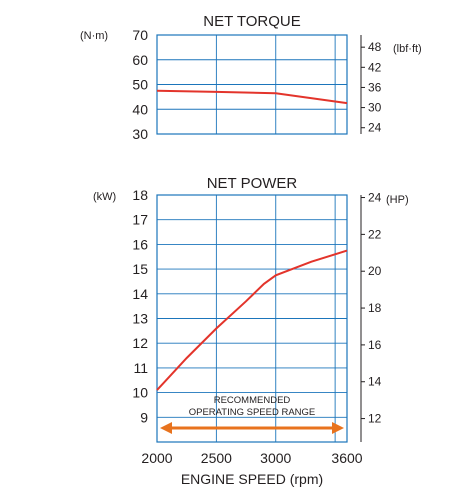  I want to click on torque-left-unit: (N·m), so click(94, 36).